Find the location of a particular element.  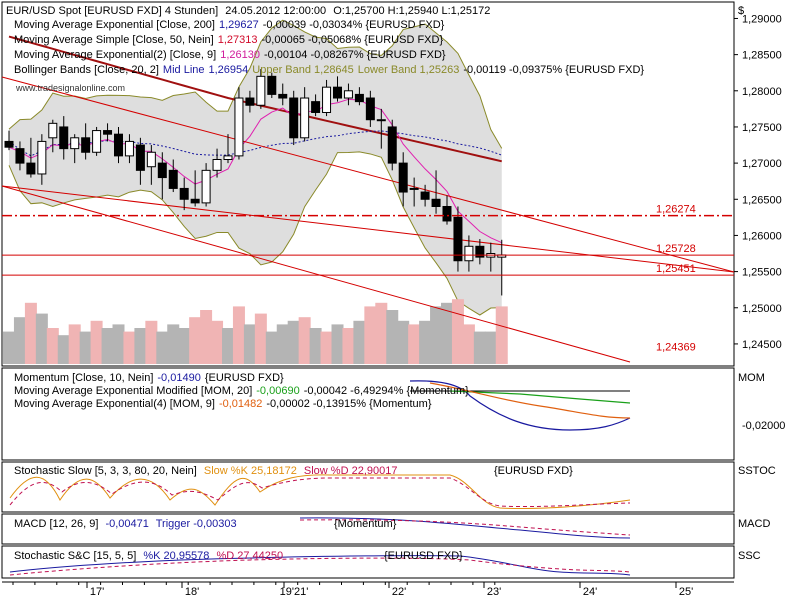

legend-prefix: Moving Average Exponential(2) [Close, 9] is located at coordinates (115, 55).